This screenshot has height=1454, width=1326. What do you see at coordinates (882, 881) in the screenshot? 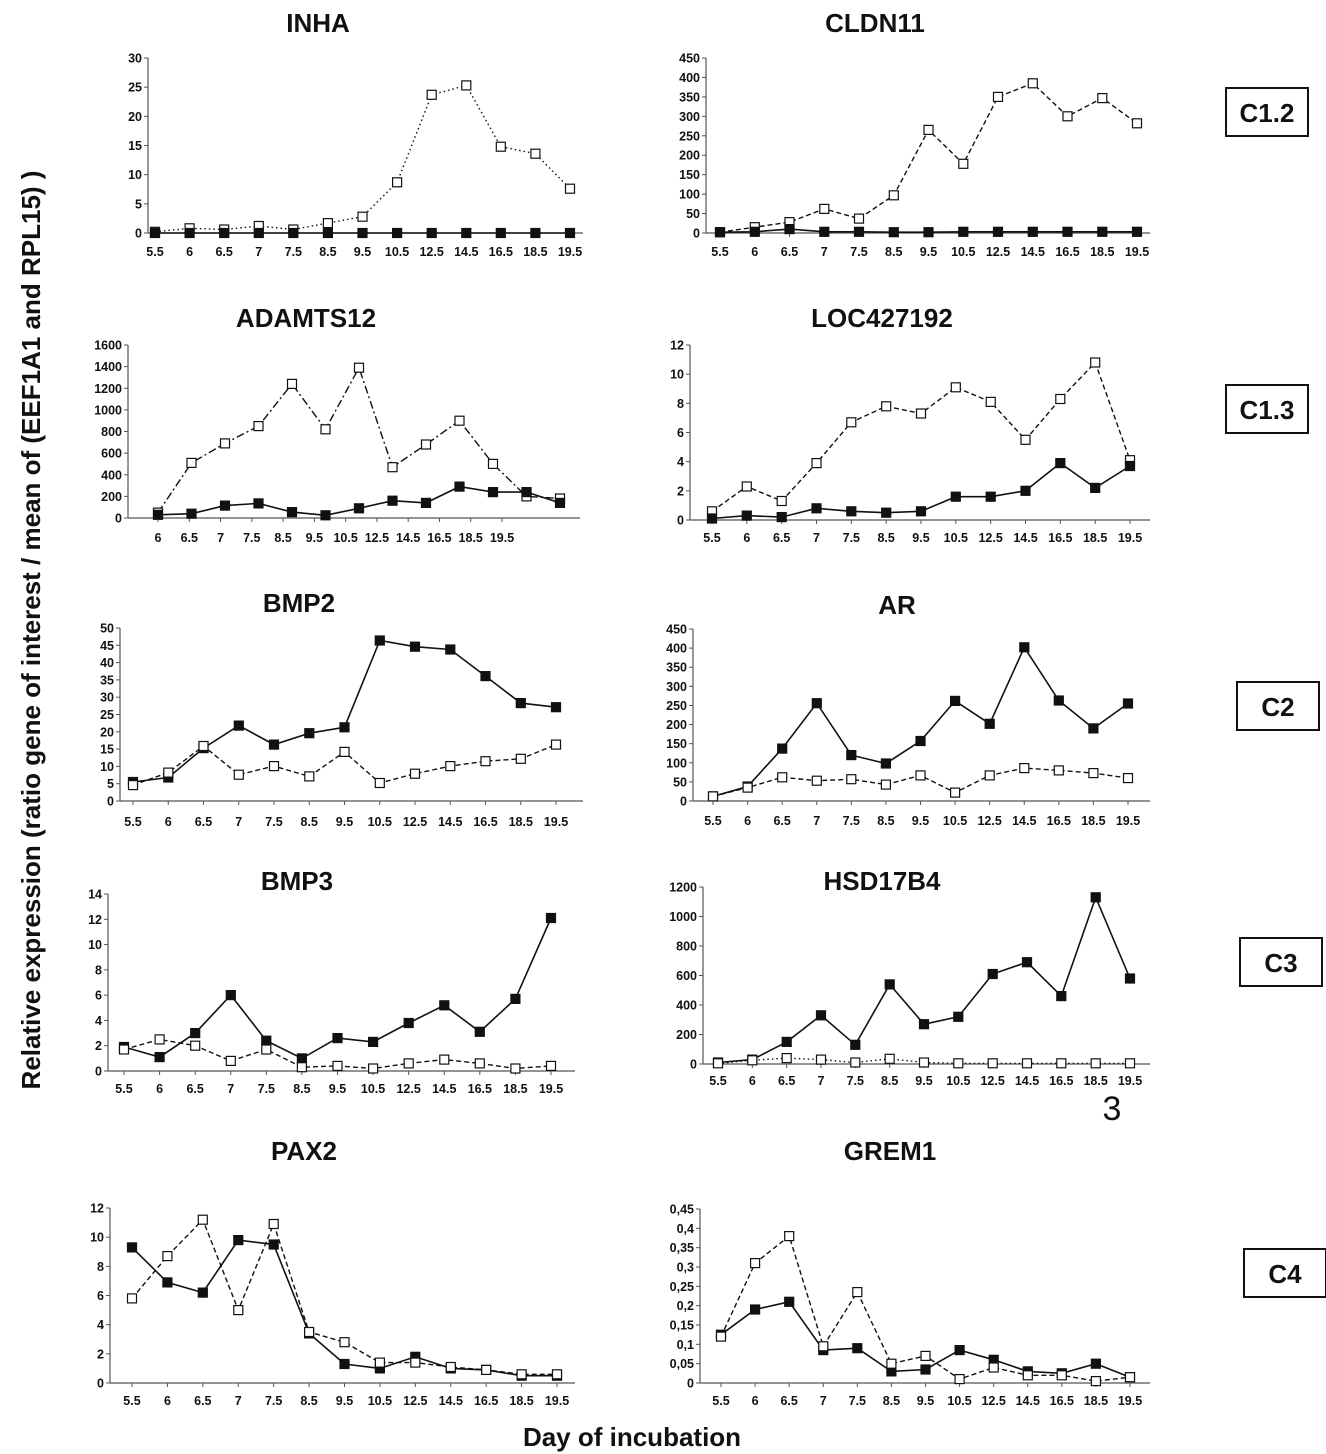
I see `chart-title: HSD17B4` at bounding box center [882, 881].